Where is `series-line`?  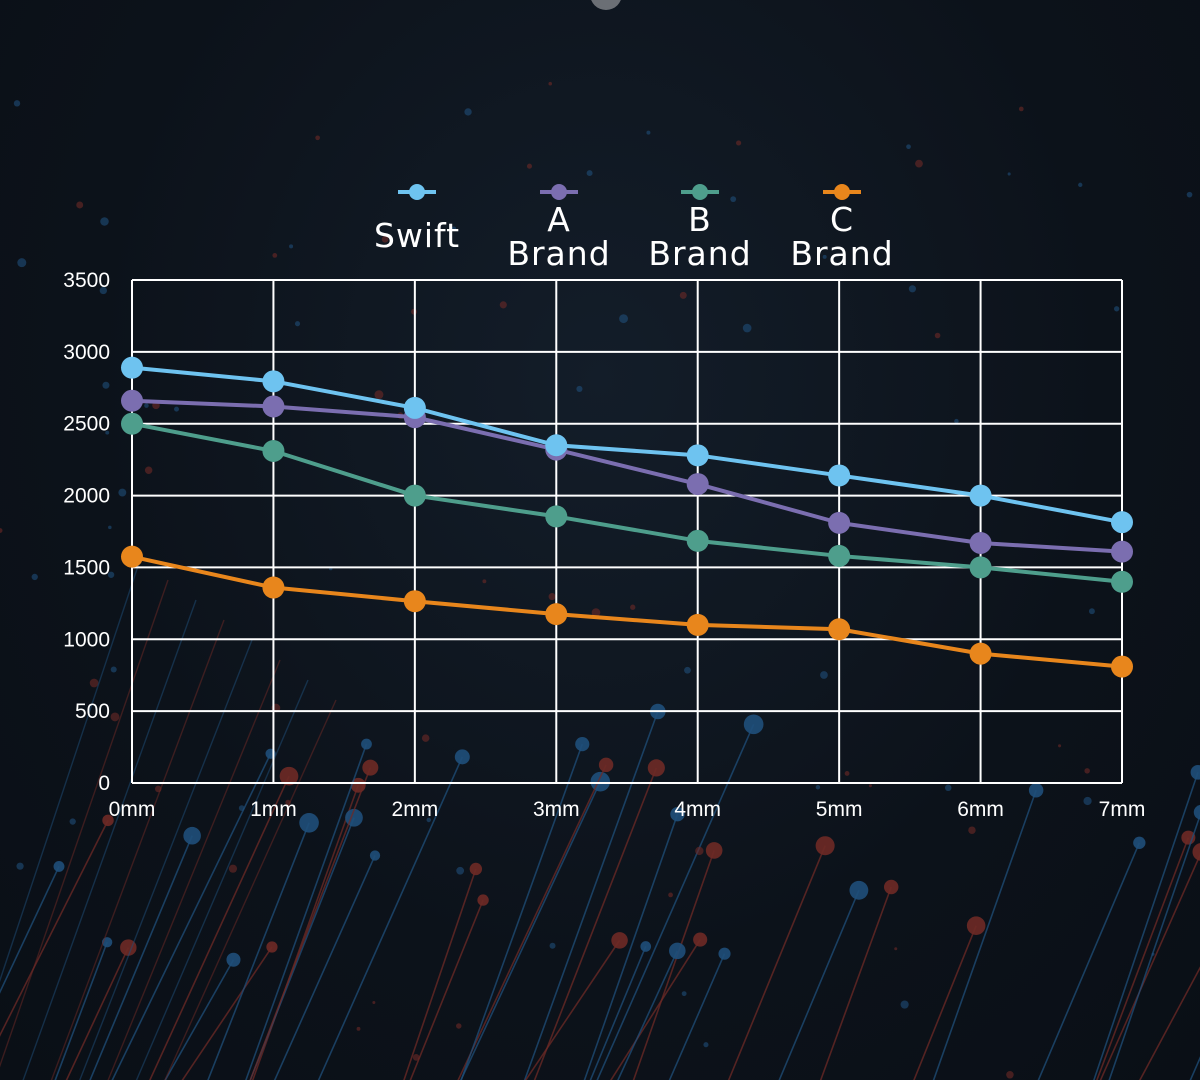
series-line is located at coordinates (627, 445).